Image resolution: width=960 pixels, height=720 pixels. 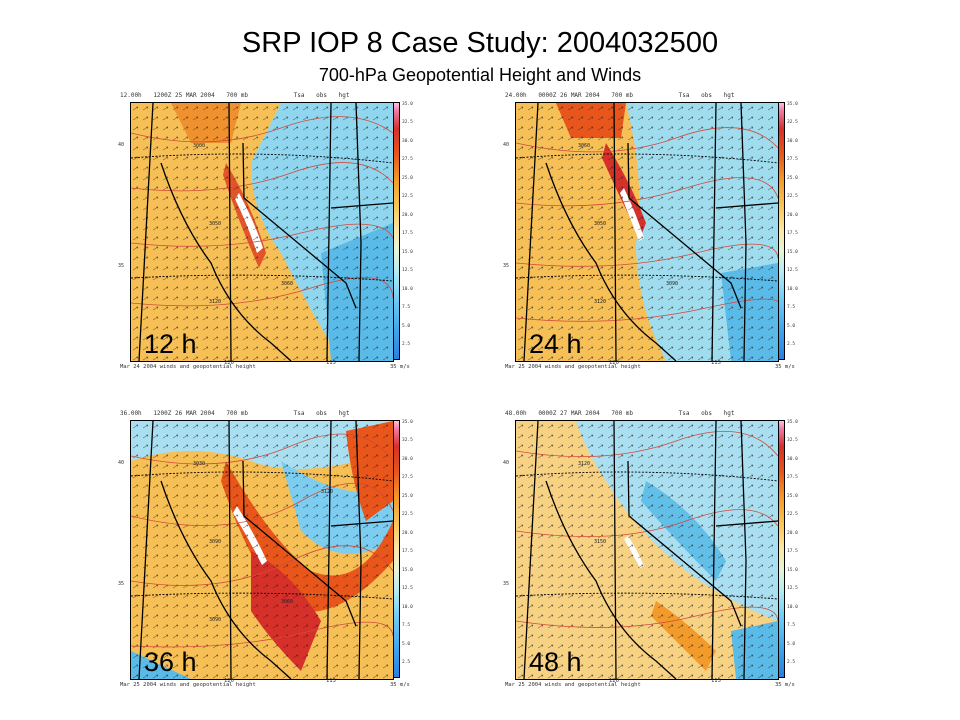 I want to click on valid-time-text: 1200Z 25 MAR 2004, so click(x=184, y=95).